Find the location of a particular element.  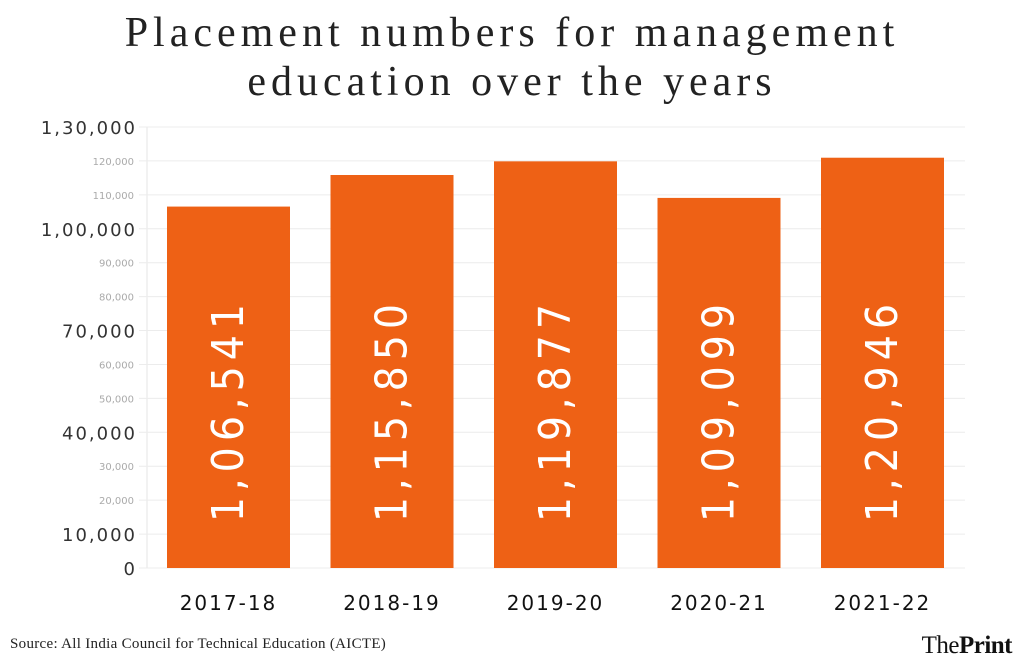

y-tick-label: 70,000 is located at coordinates (99, 332).